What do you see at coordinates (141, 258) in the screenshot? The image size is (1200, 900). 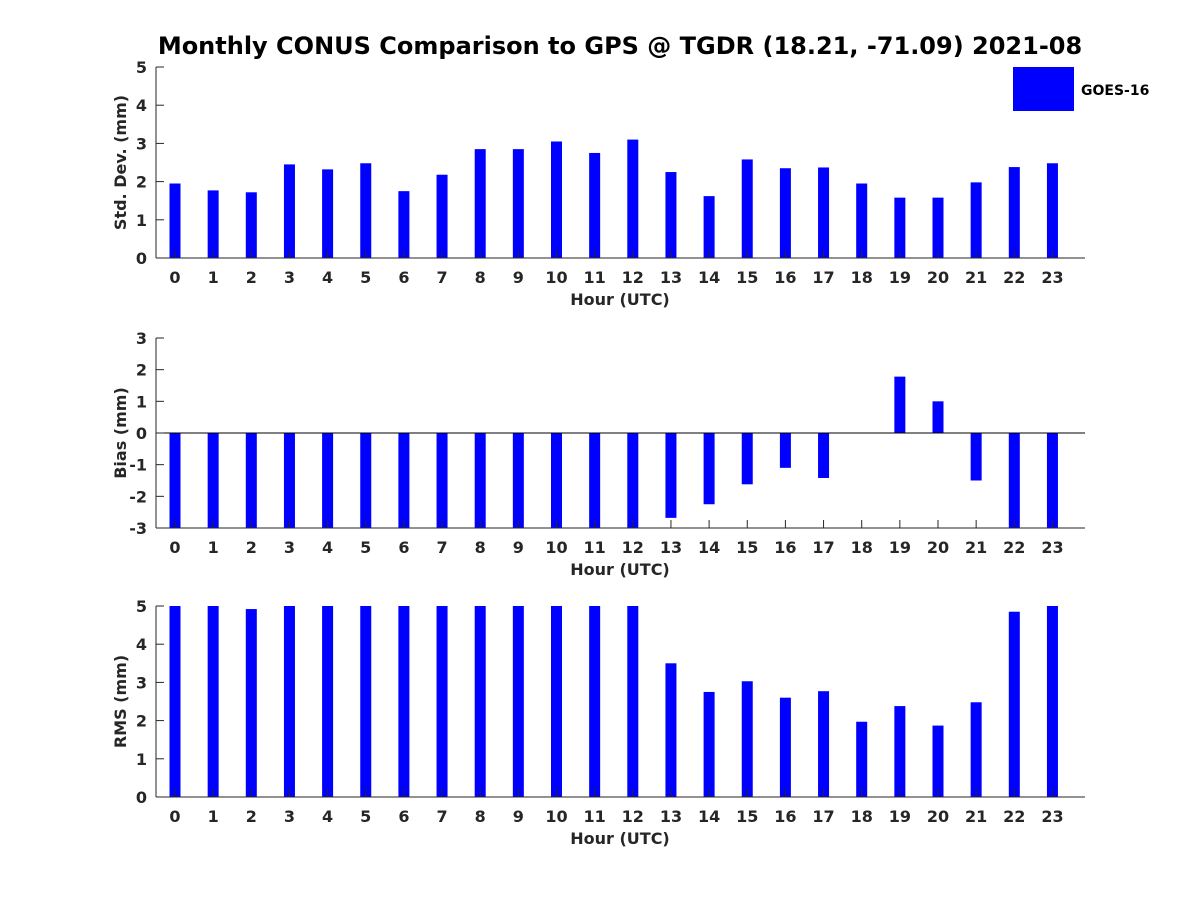 I see `std-dev-y-tick-label: 0` at bounding box center [141, 258].